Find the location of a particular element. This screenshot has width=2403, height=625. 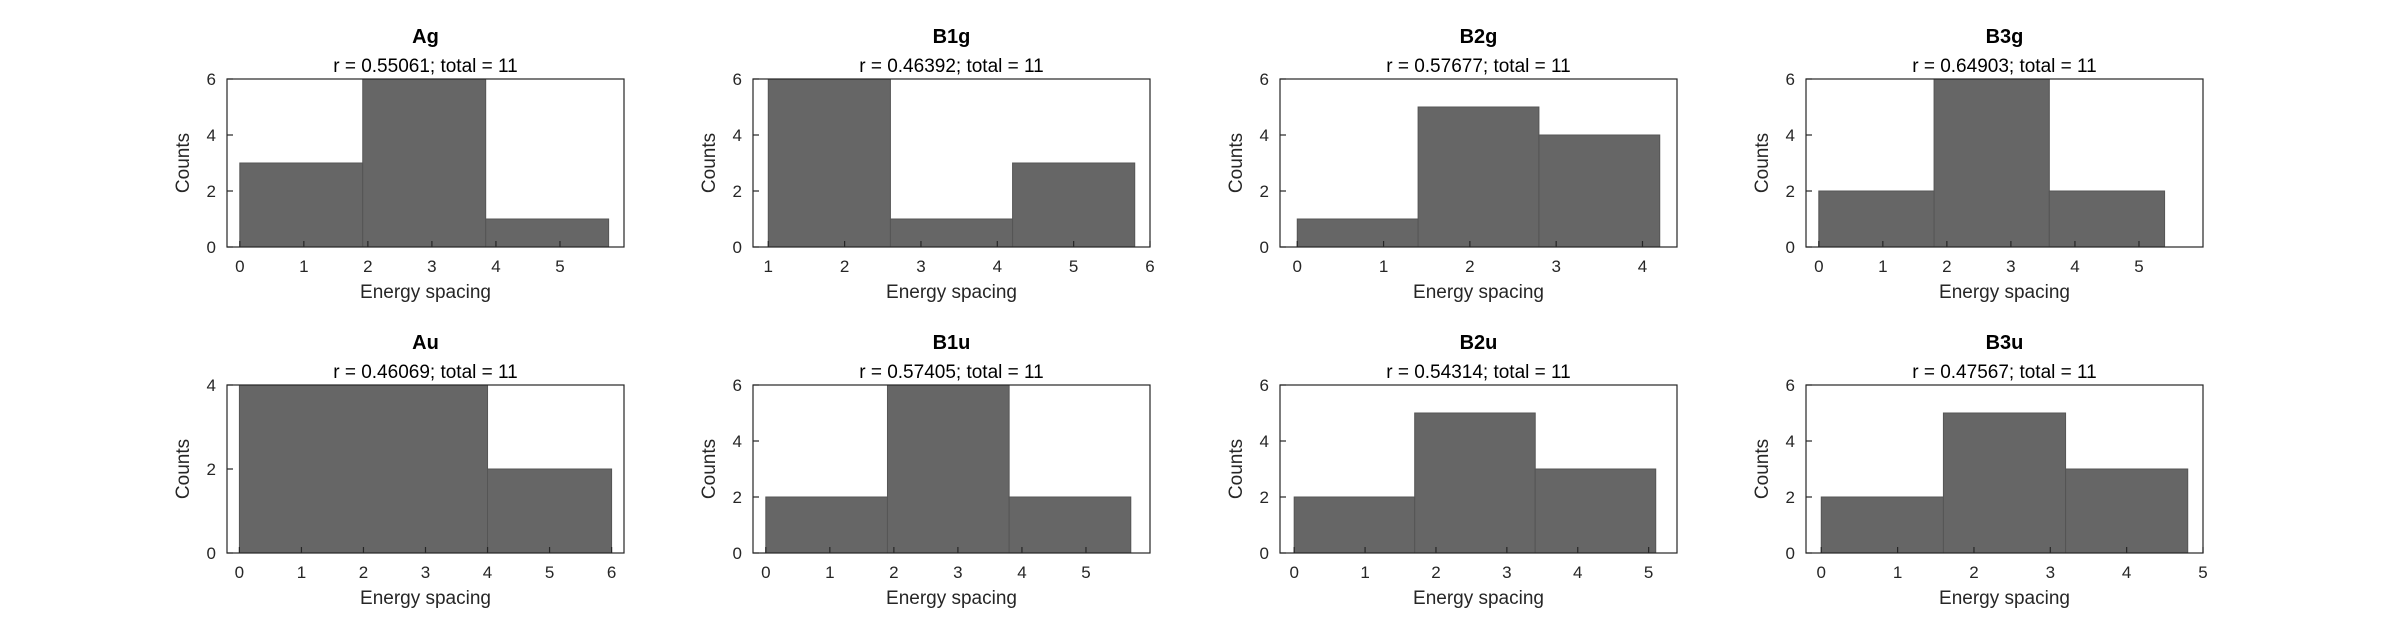

chart-title: B1u is located at coordinates (952, 343).